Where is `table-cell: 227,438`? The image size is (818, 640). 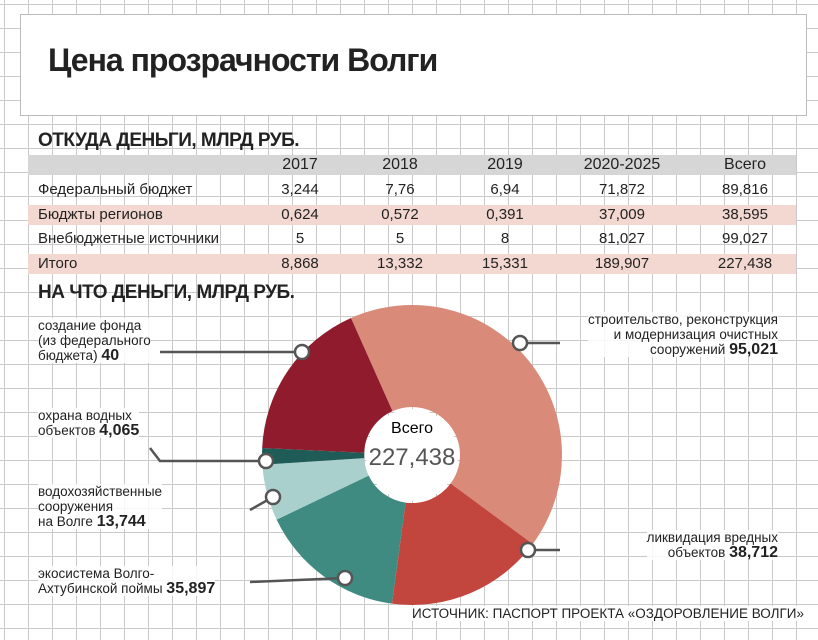 table-cell: 227,438 is located at coordinates (745, 263).